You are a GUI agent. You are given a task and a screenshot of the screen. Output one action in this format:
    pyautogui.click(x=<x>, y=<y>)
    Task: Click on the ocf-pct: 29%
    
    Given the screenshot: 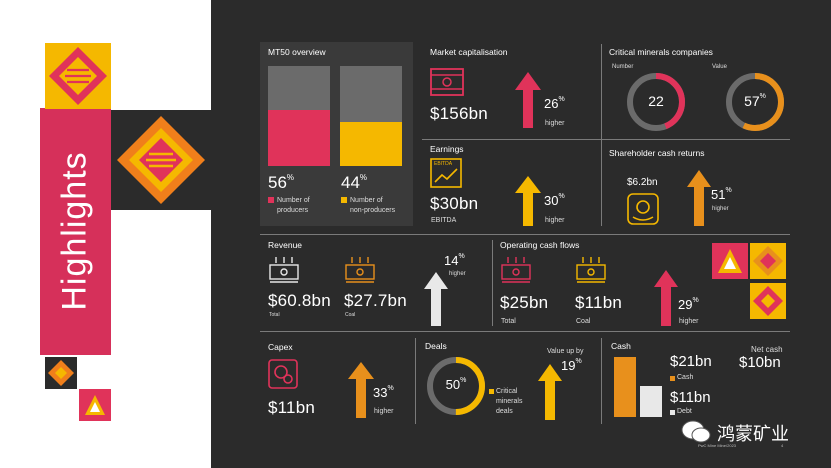 What is the action you would take?
    pyautogui.click(x=688, y=304)
    